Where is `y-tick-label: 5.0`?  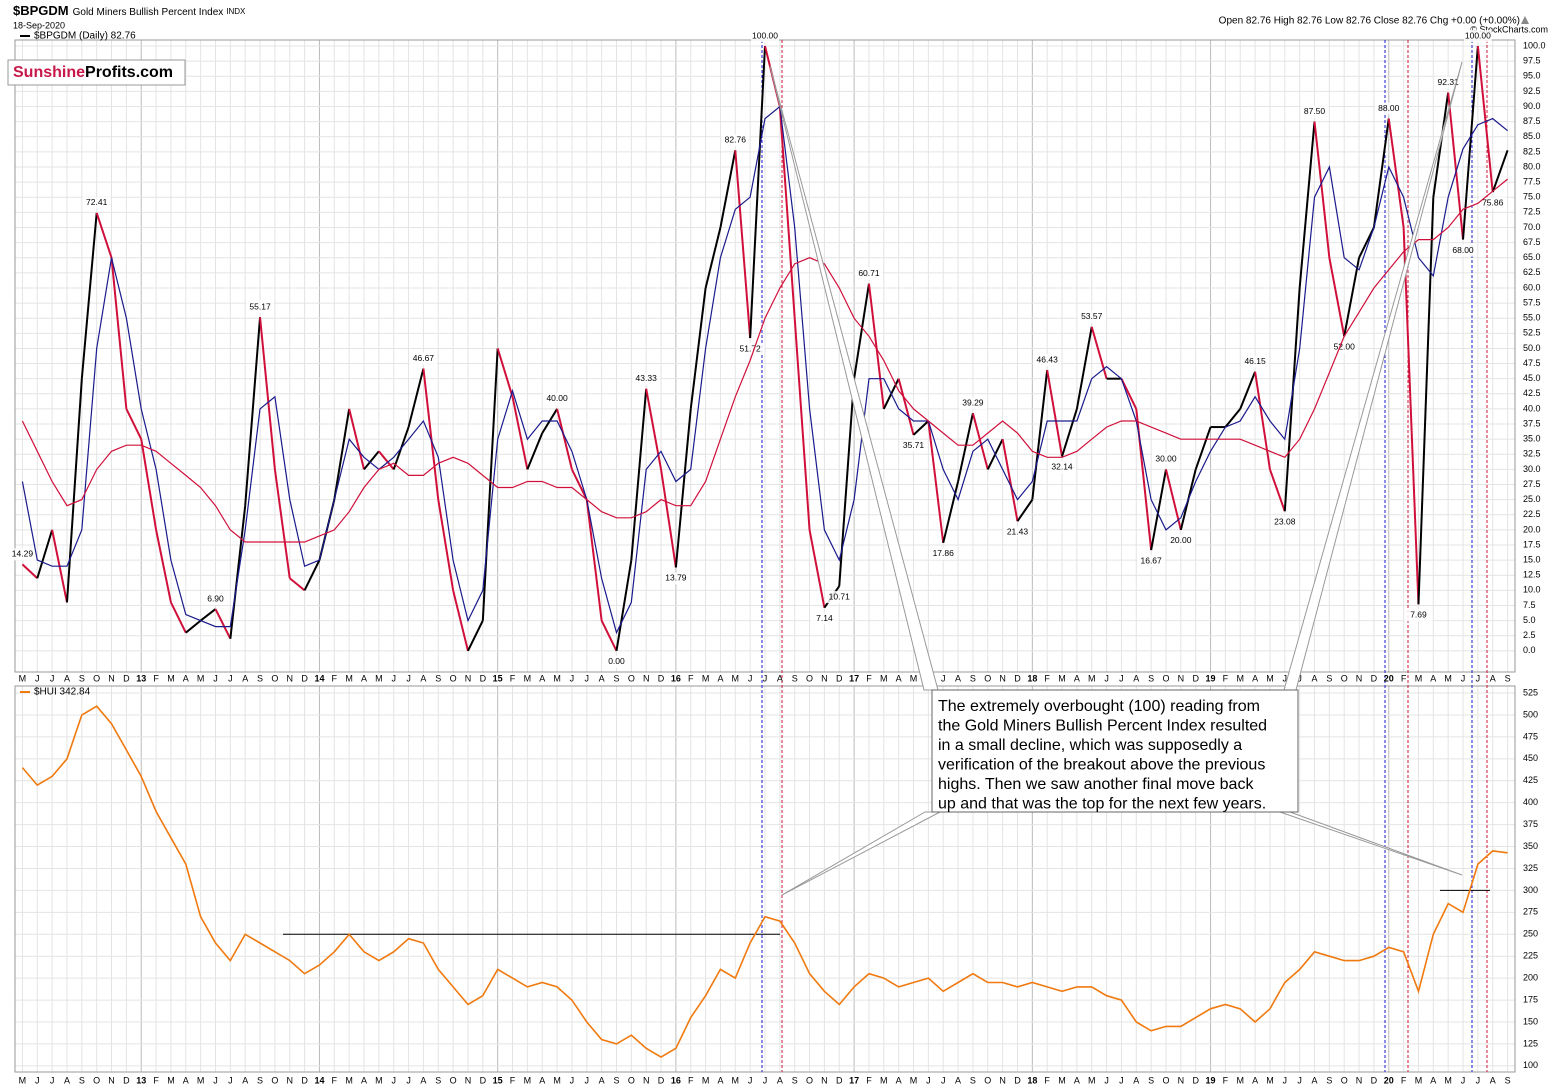 y-tick-label: 5.0 is located at coordinates (1529, 620).